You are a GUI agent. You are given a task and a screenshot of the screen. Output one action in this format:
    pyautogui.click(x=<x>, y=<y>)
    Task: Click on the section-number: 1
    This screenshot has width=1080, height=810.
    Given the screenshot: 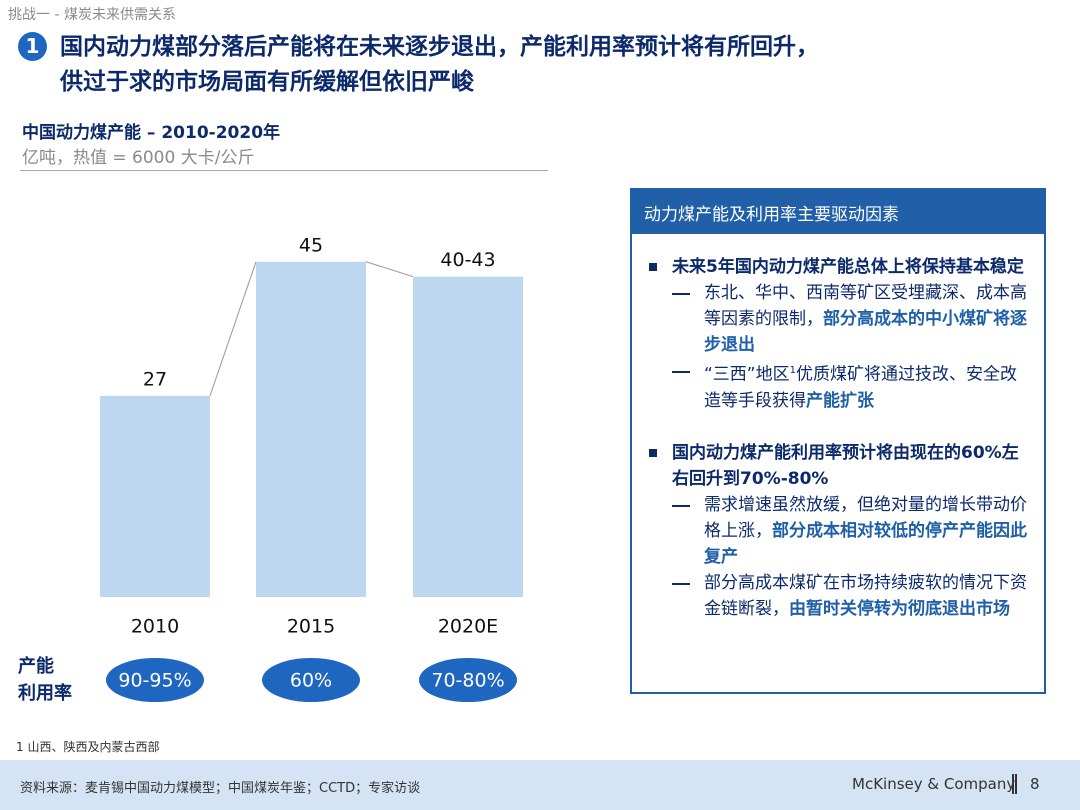 What is the action you would take?
    pyautogui.click(x=32, y=46)
    